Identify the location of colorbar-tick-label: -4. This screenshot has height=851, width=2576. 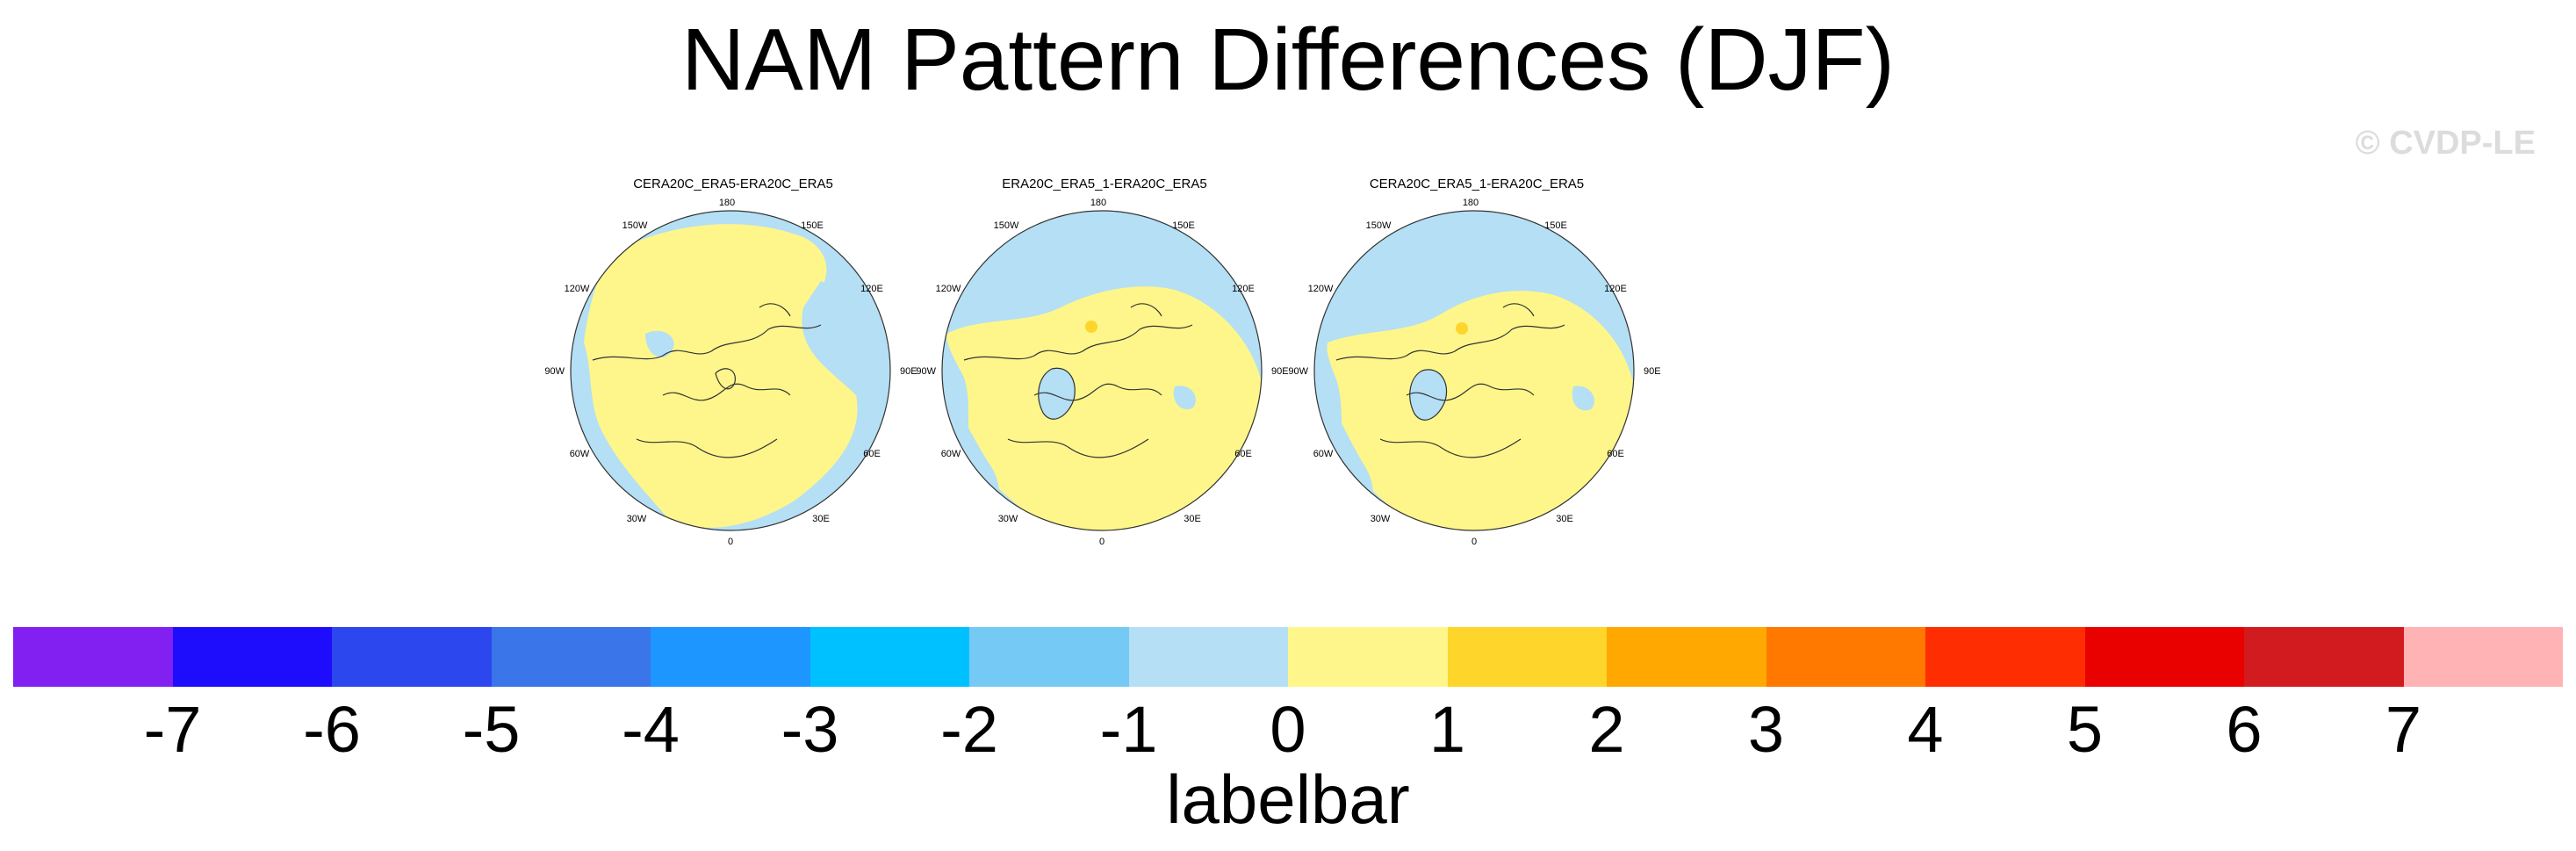
(651, 729).